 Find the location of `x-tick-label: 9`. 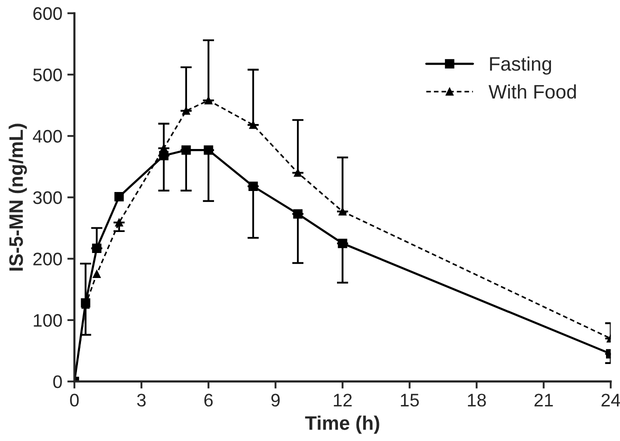

x-tick-label: 9 is located at coordinates (275, 400).